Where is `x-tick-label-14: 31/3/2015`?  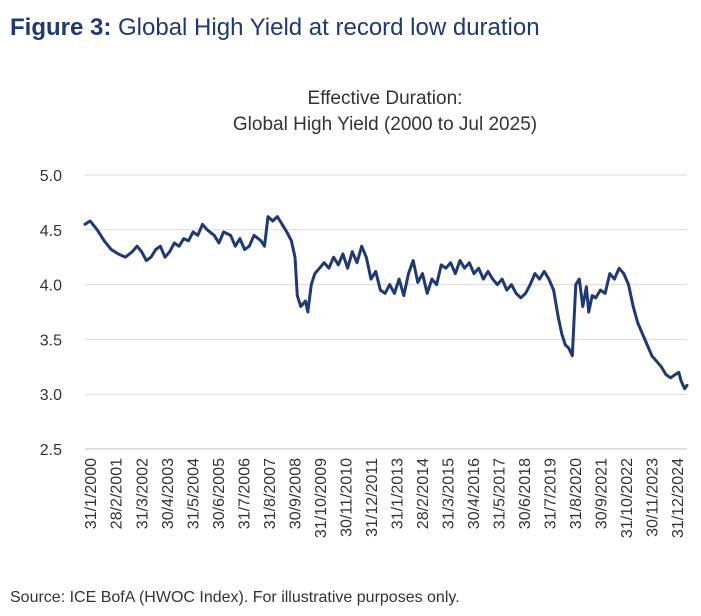 x-tick-label-14: 31/3/2015 is located at coordinates (449, 493).